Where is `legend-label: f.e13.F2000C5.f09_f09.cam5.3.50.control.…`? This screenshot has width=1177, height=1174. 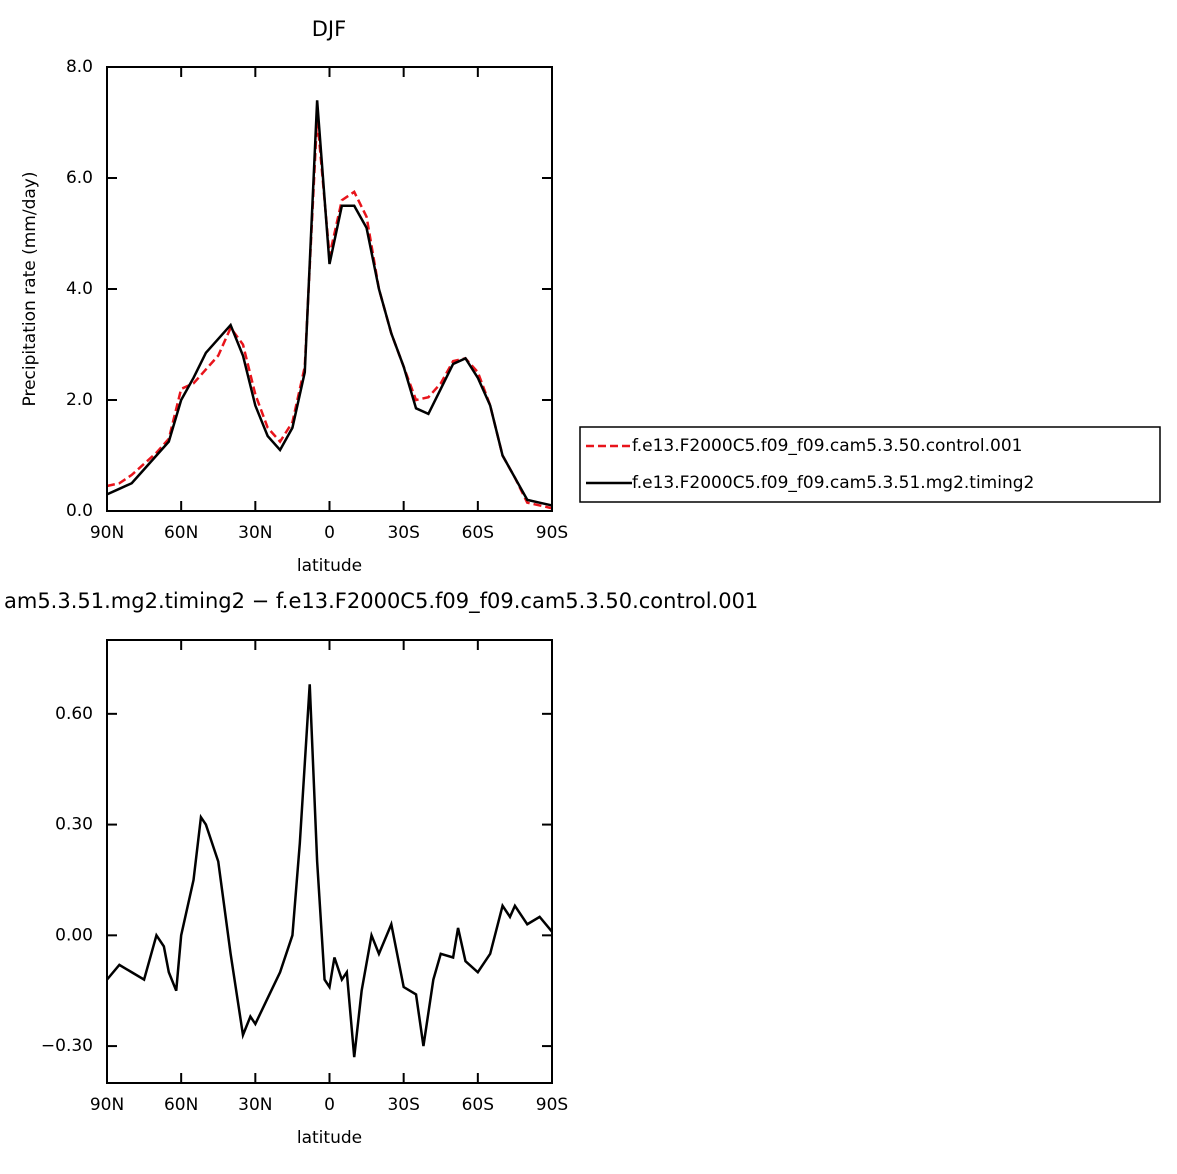
legend-label: f.e13.F2000C5.f09_f09.cam5.3.50.control.… is located at coordinates (827, 446).